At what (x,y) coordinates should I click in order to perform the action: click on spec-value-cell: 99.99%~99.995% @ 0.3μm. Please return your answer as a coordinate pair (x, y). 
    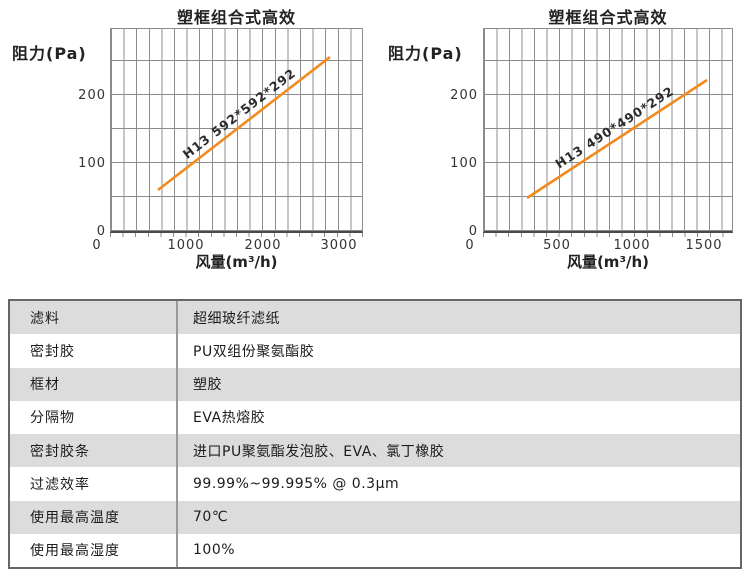
    Looking at the image, I should click on (296, 483).